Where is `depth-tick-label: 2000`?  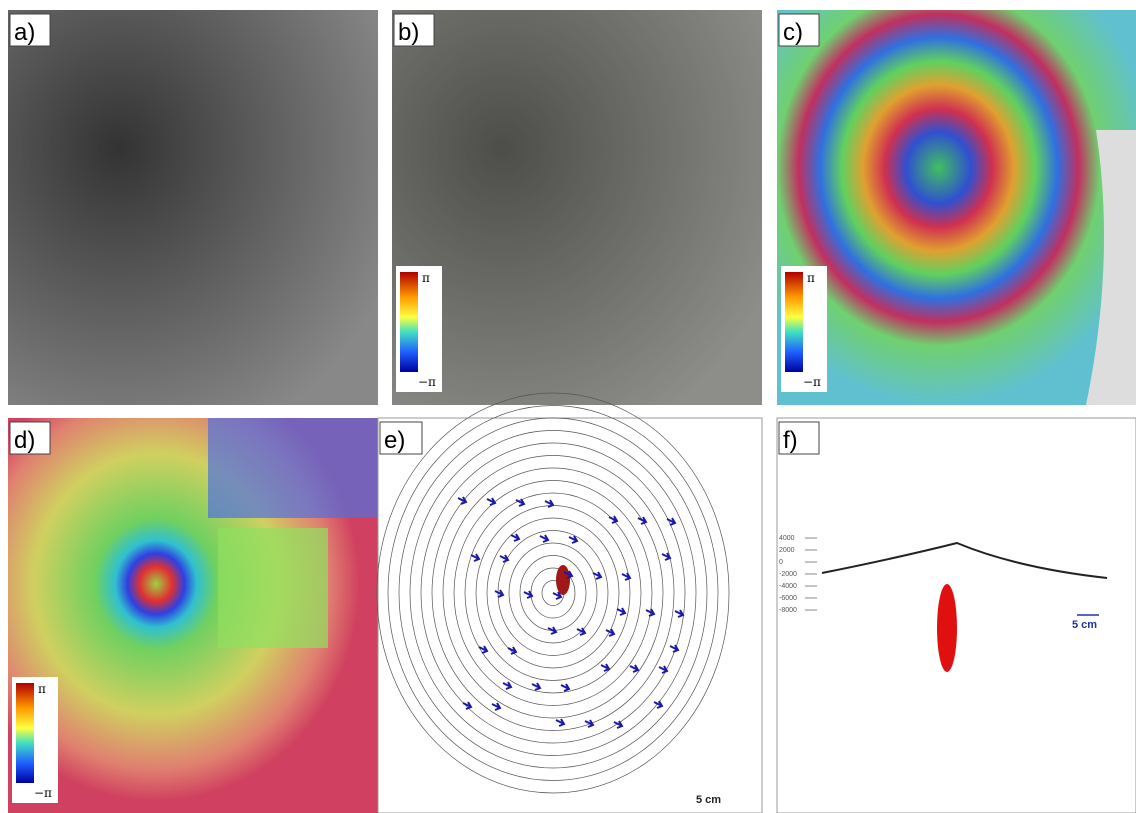 depth-tick-label: 2000 is located at coordinates (787, 550).